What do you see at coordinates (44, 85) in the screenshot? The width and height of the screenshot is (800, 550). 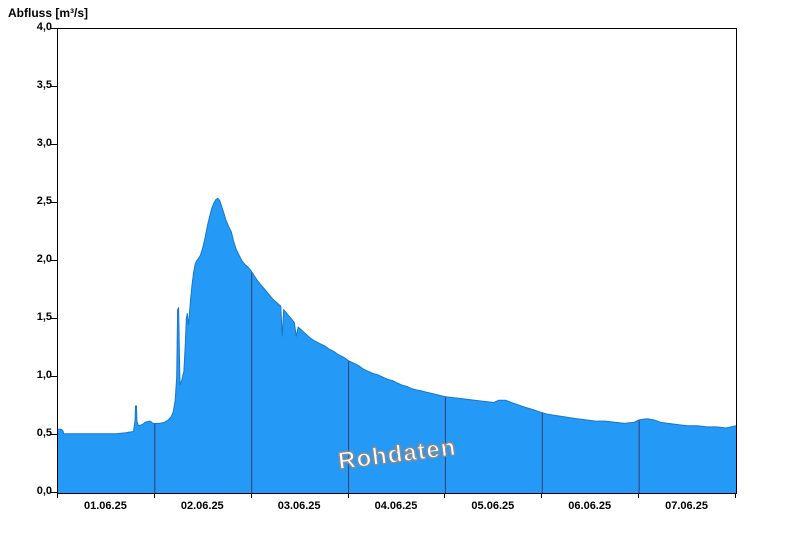 I see `y-tick-label: 3,5` at bounding box center [44, 85].